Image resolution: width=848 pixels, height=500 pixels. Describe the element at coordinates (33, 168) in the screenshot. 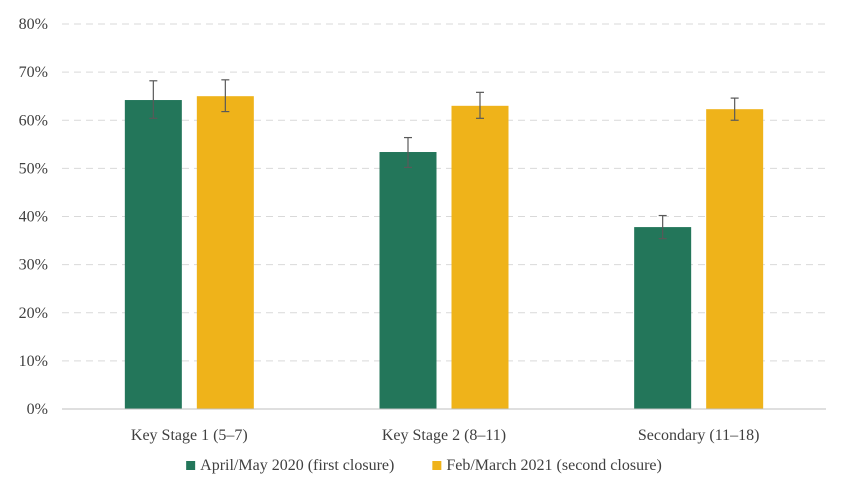

I see `y-tick-label: 50%` at that location.